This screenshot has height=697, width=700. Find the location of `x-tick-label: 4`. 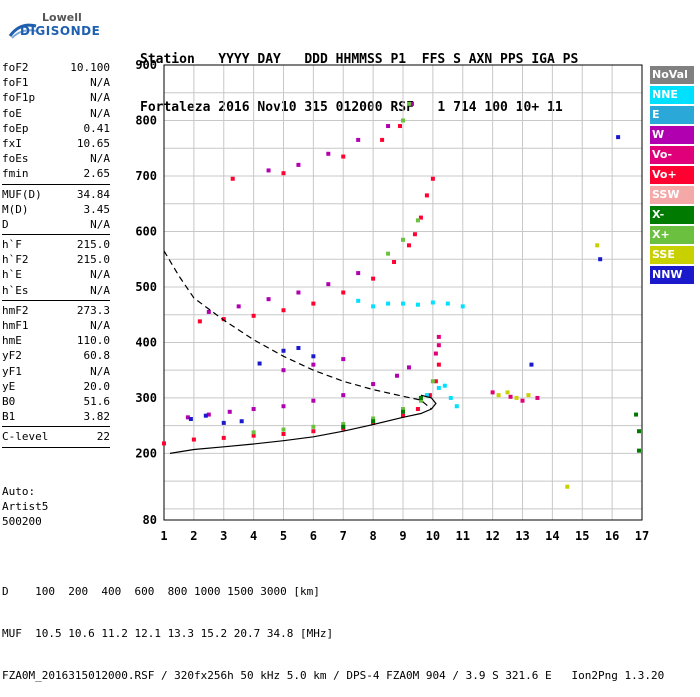

x-tick-label: 4 is located at coordinates (253, 536).